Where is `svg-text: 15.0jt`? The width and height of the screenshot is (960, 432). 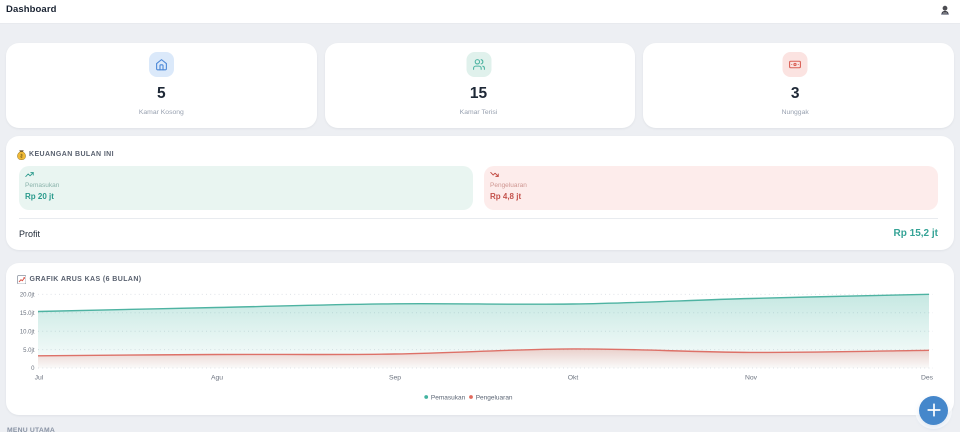
svg-text: 15.0jt is located at coordinates (27, 314).